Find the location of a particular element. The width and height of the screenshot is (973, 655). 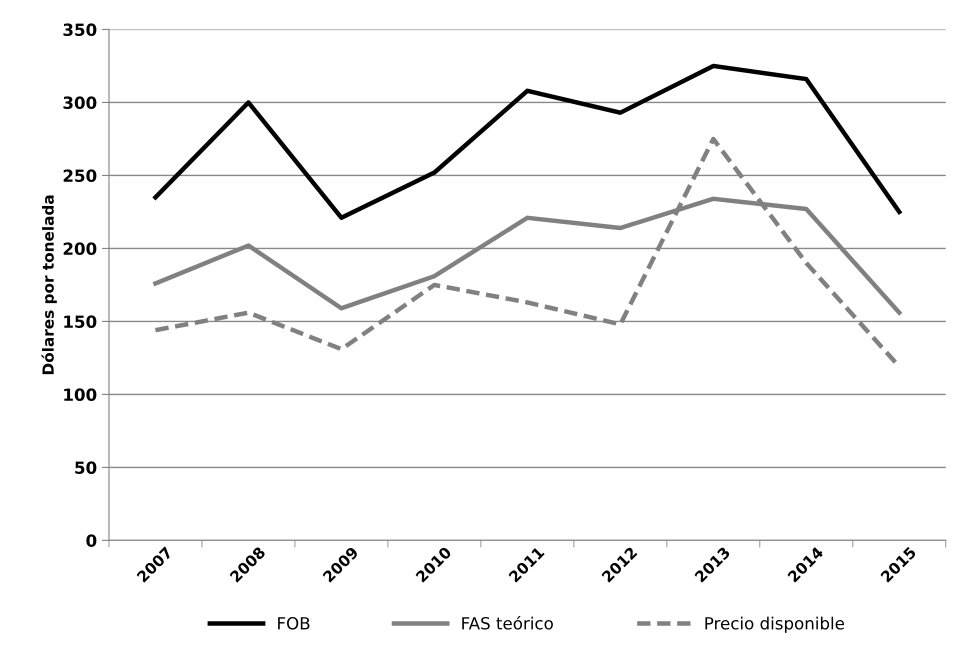

y-tick-label: 200 is located at coordinates (80, 248).